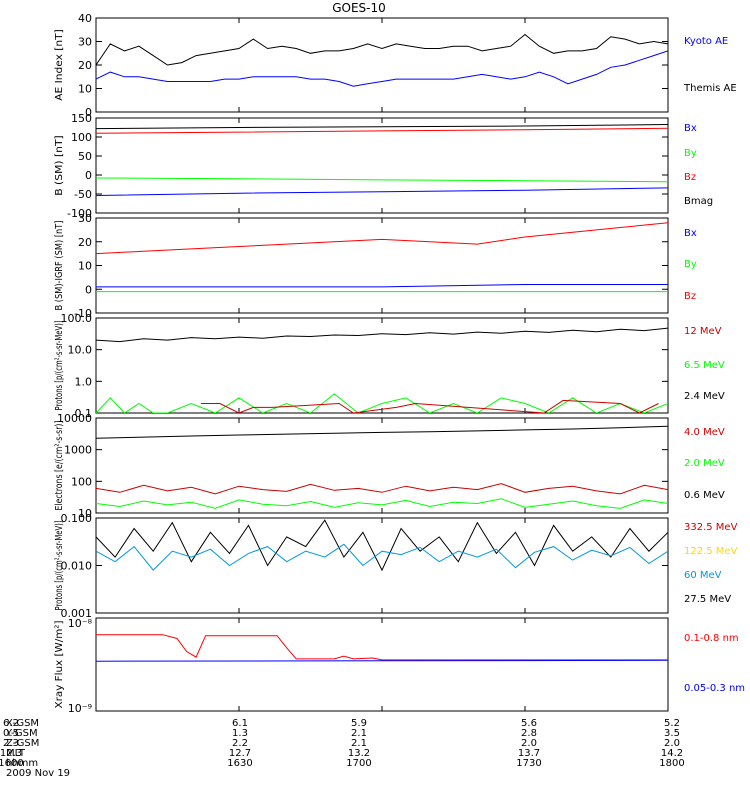  I want to click on legend-entry: 2.0 MeV, so click(704, 463).